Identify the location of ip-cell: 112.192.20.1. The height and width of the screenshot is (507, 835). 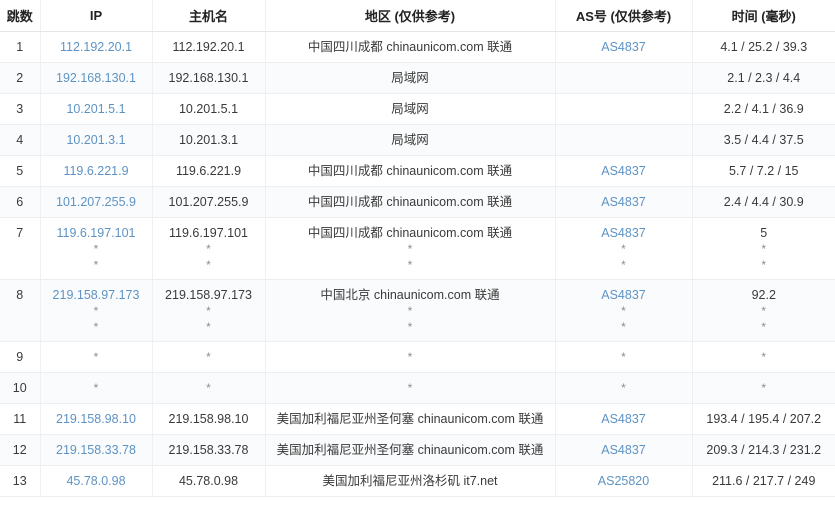
(96, 47).